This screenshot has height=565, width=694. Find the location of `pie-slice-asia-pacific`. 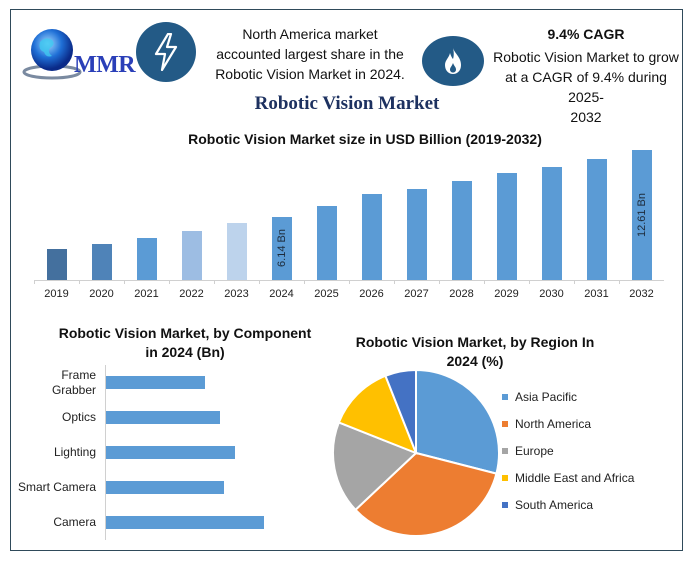

pie-slice-asia-pacific is located at coordinates (457, 421).